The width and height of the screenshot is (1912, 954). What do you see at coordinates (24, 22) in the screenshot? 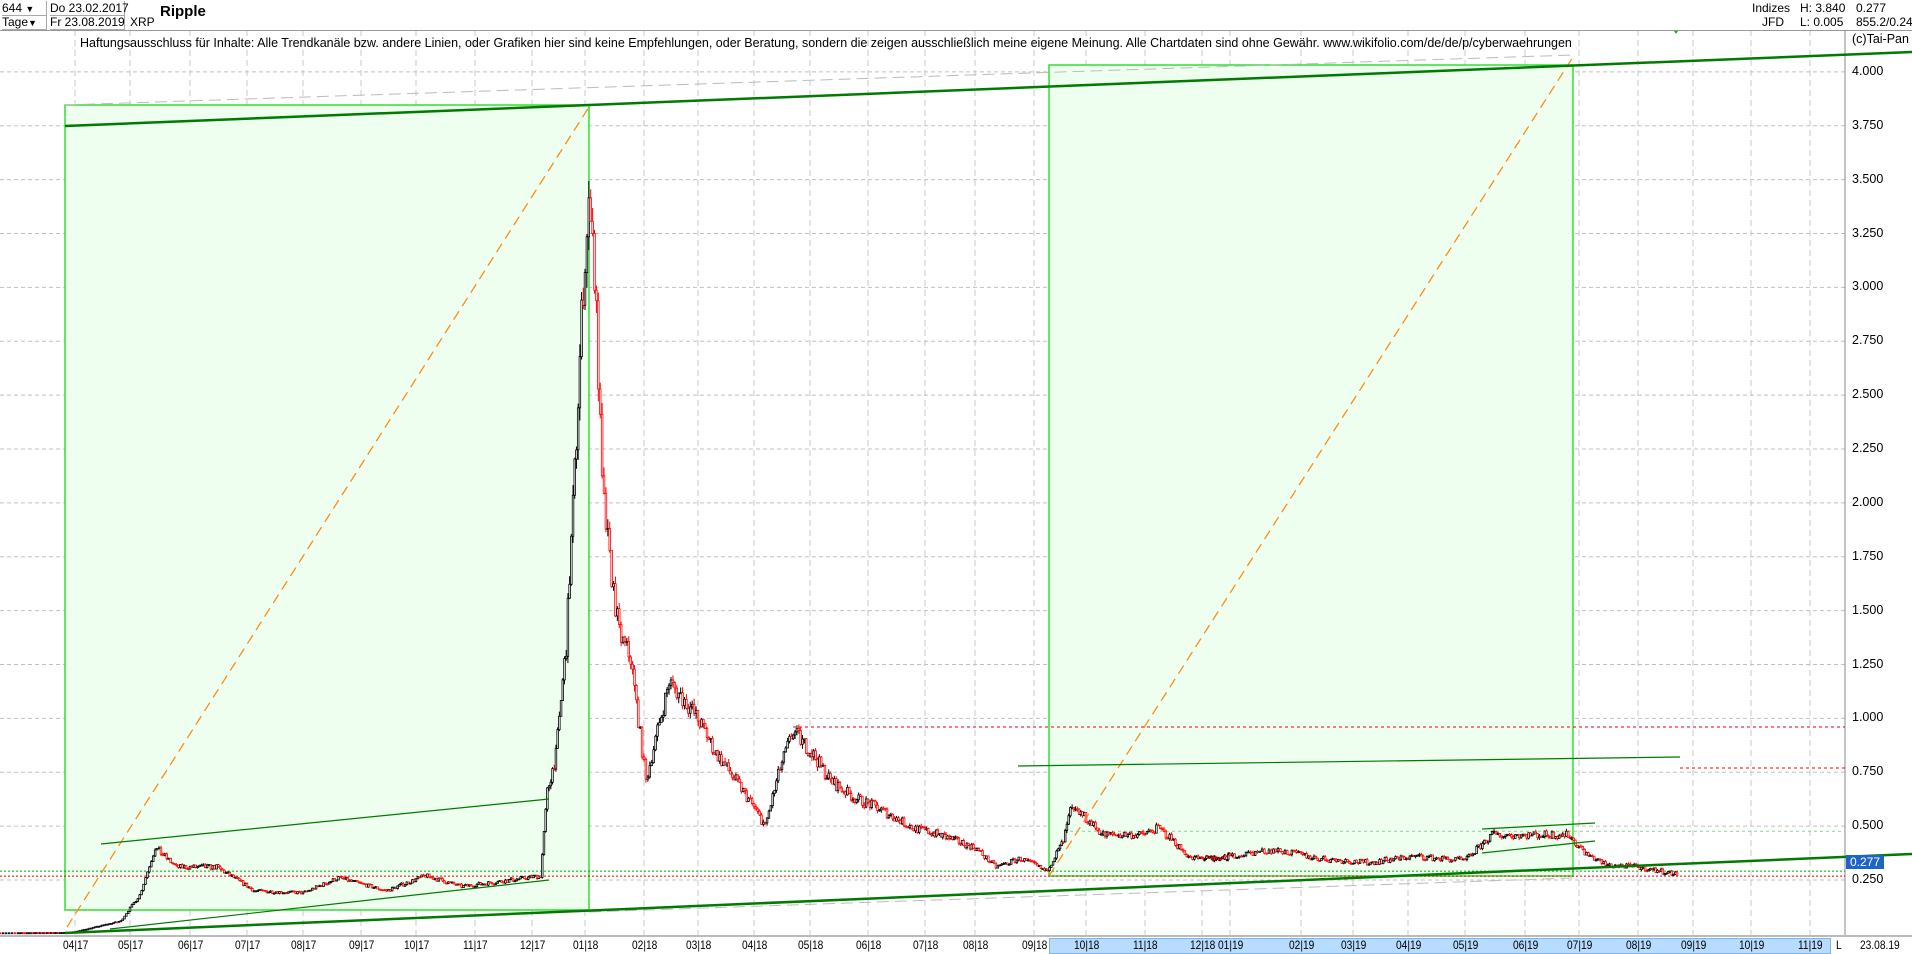
I see `period-select: Tage▼` at bounding box center [24, 22].